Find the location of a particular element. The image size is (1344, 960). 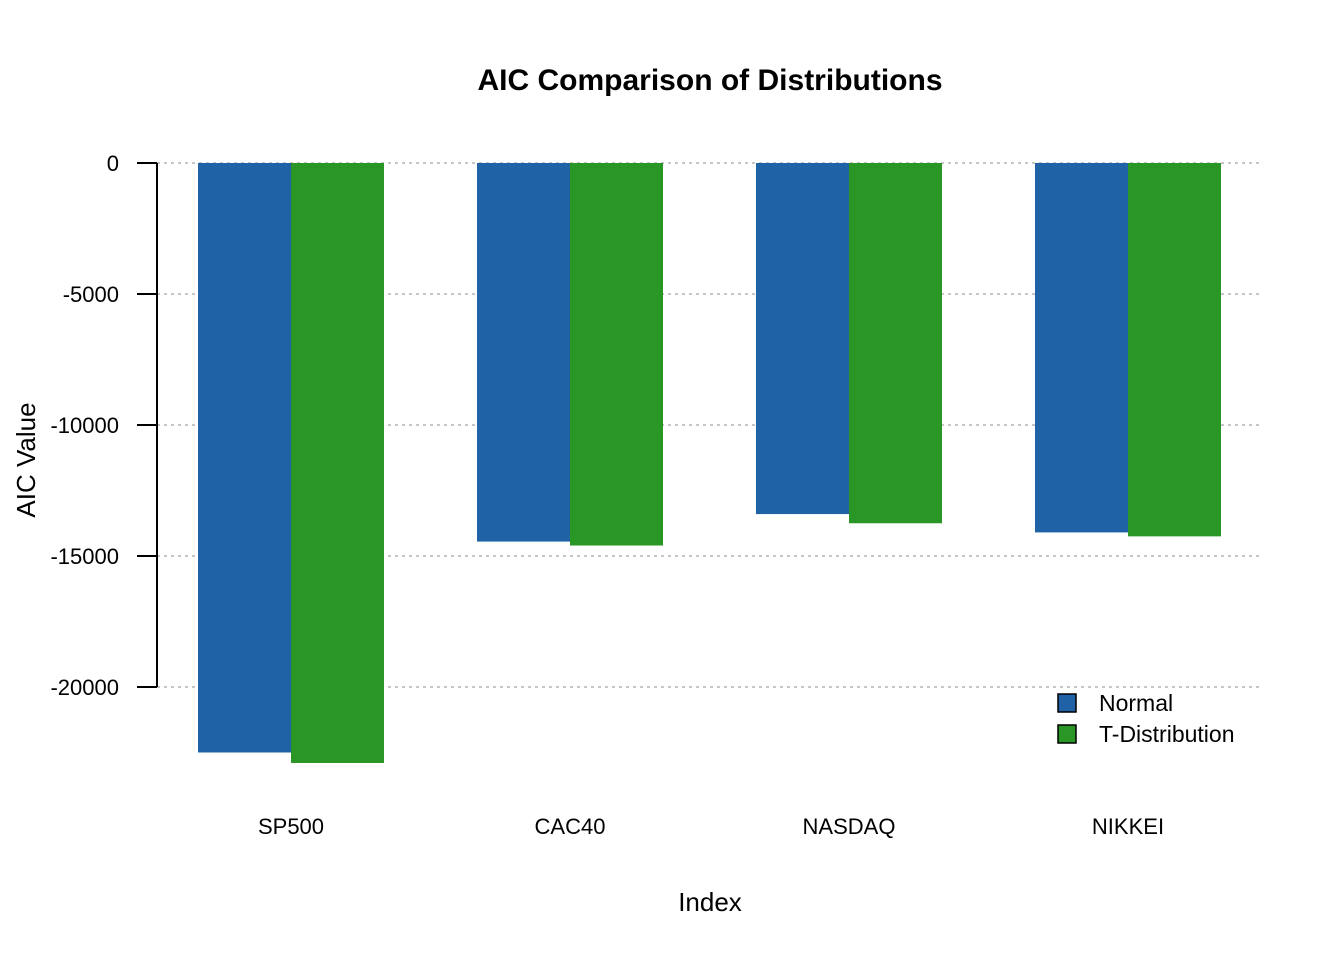

bar-sp500-normal is located at coordinates (244, 458).